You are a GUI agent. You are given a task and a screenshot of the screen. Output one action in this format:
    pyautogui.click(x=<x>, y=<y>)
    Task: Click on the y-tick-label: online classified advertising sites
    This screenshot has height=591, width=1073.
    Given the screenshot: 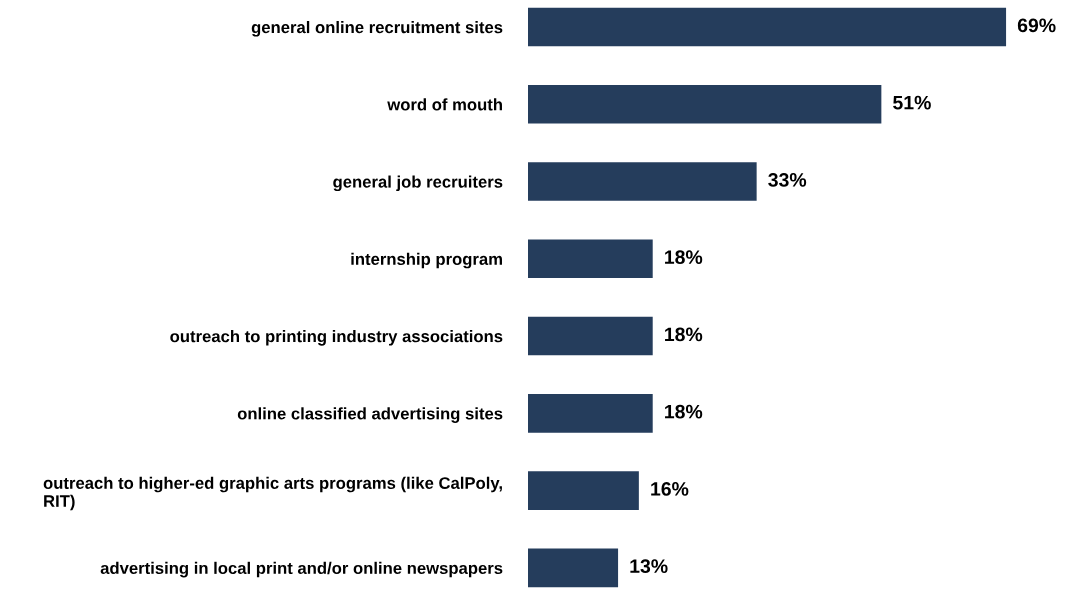 What is the action you would take?
    pyautogui.click(x=370, y=415)
    